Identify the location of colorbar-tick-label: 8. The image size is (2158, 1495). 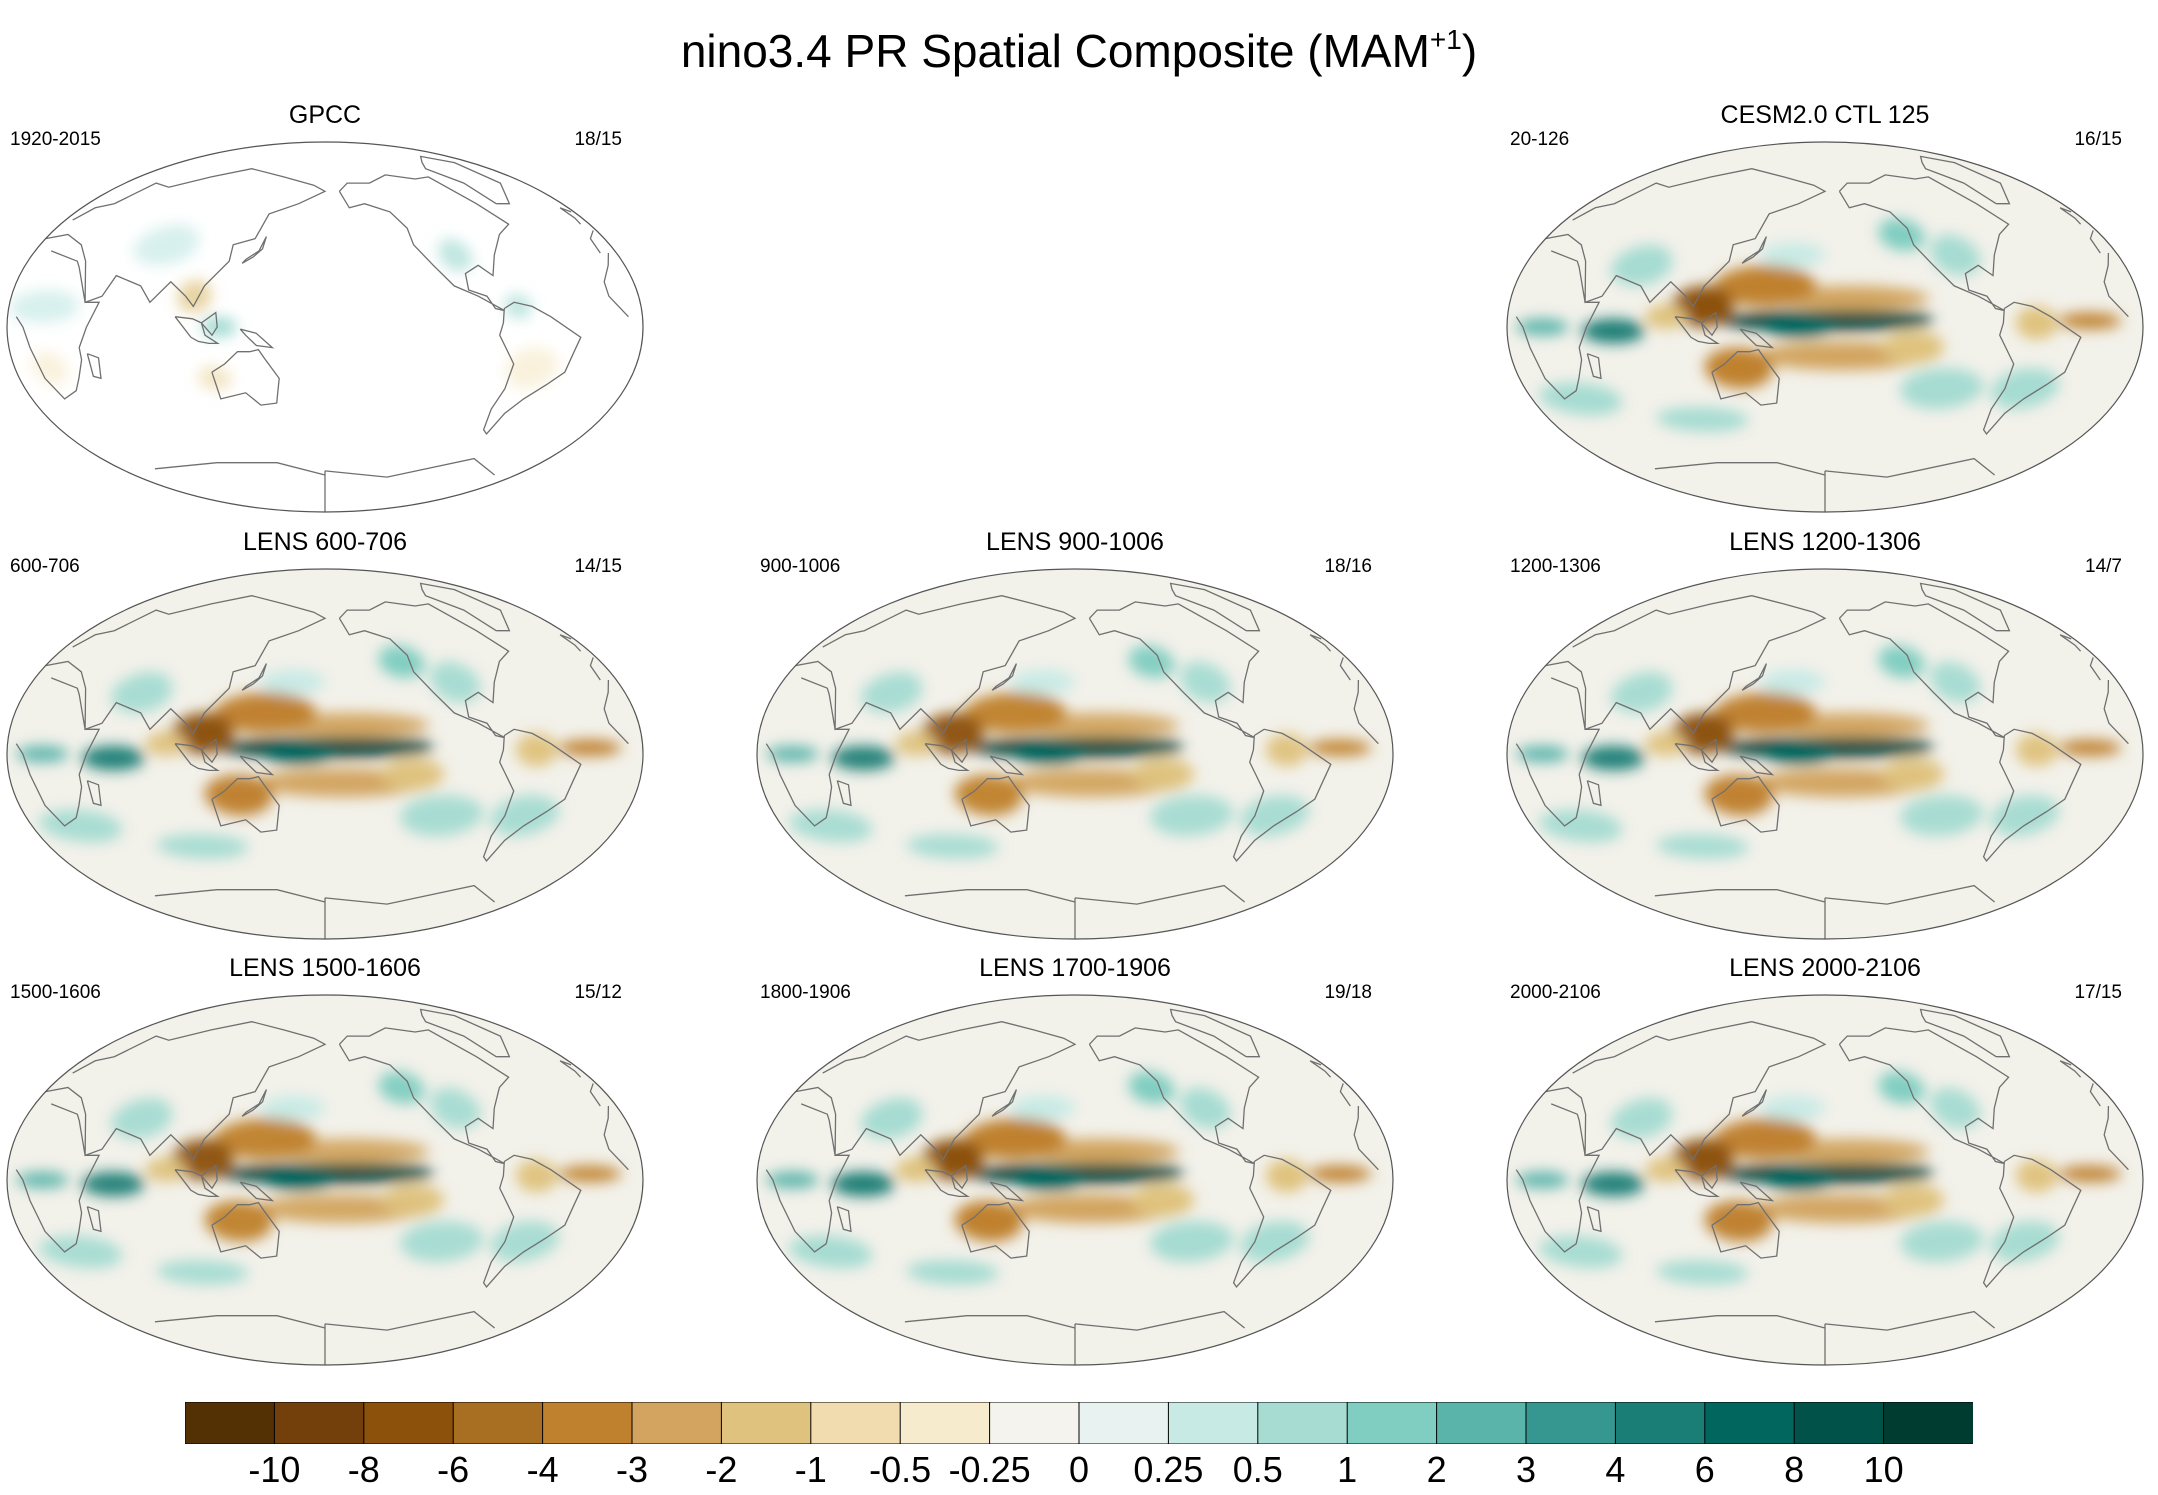
(1794, 1469).